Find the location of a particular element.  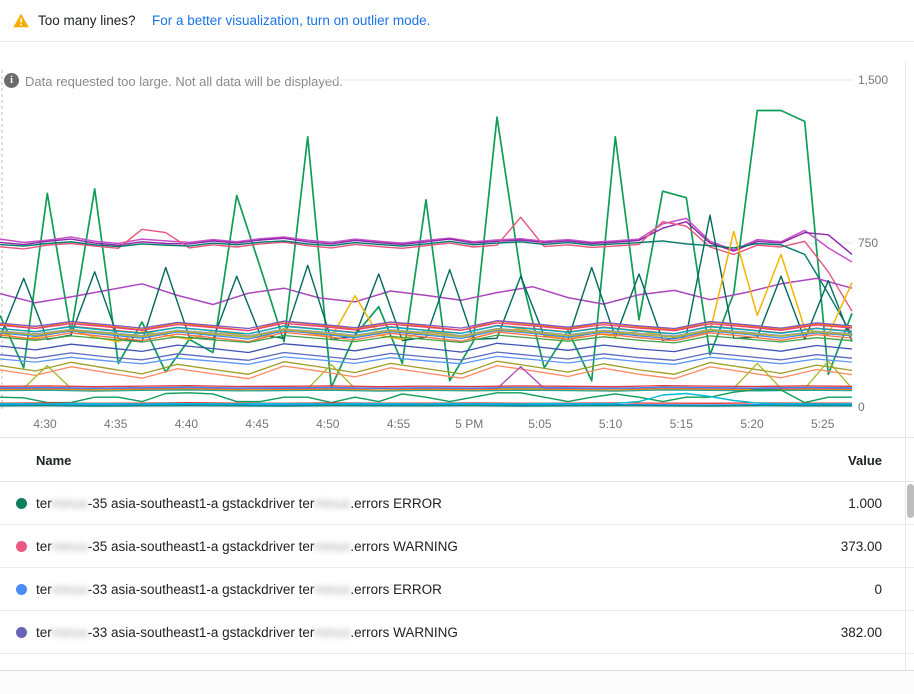

series-line-mid-green is located at coordinates (426, 339).